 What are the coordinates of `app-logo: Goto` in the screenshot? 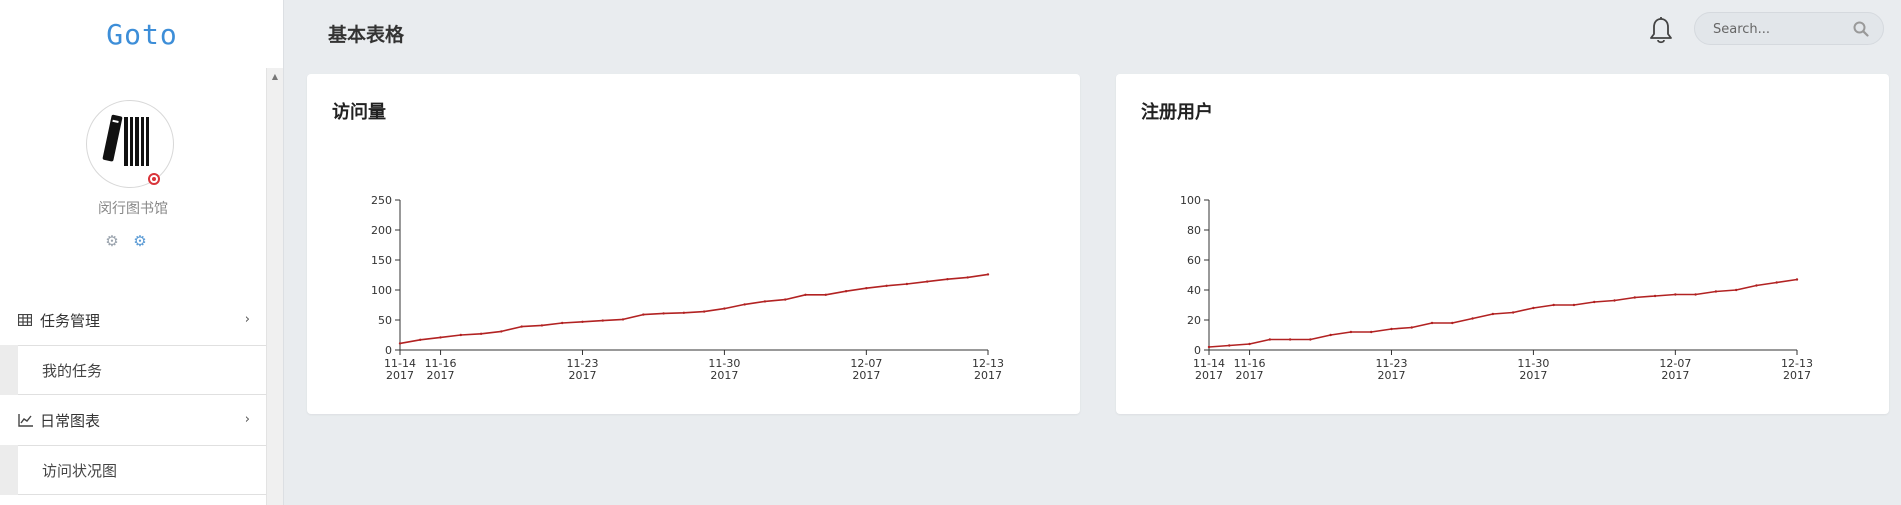 It's located at (142, 34).